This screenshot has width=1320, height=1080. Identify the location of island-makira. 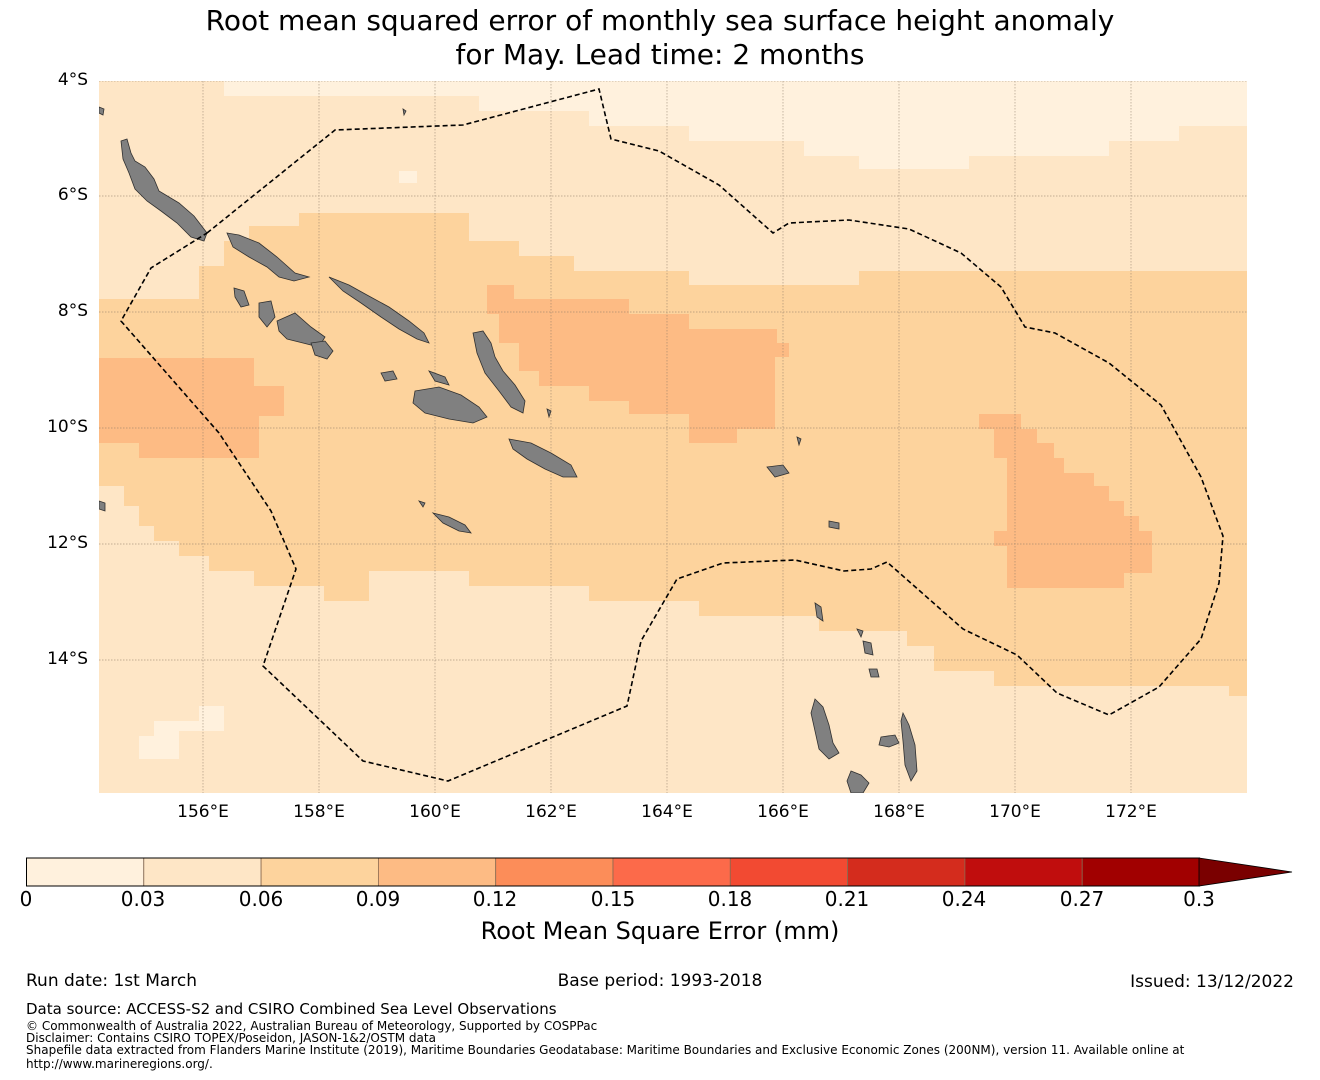
(543, 458).